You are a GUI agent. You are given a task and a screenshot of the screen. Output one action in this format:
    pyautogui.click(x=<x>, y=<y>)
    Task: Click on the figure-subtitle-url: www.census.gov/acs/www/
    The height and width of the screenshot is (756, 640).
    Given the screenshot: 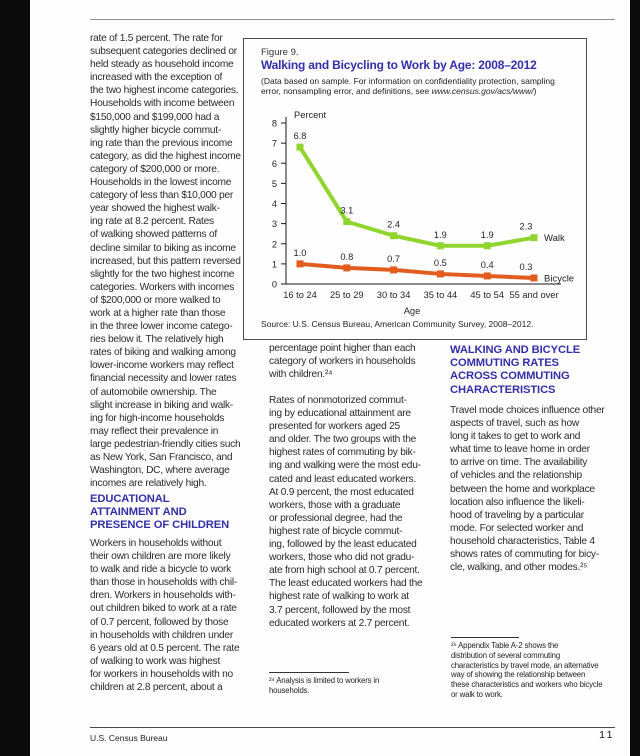 What is the action you would take?
    pyautogui.click(x=482, y=91)
    